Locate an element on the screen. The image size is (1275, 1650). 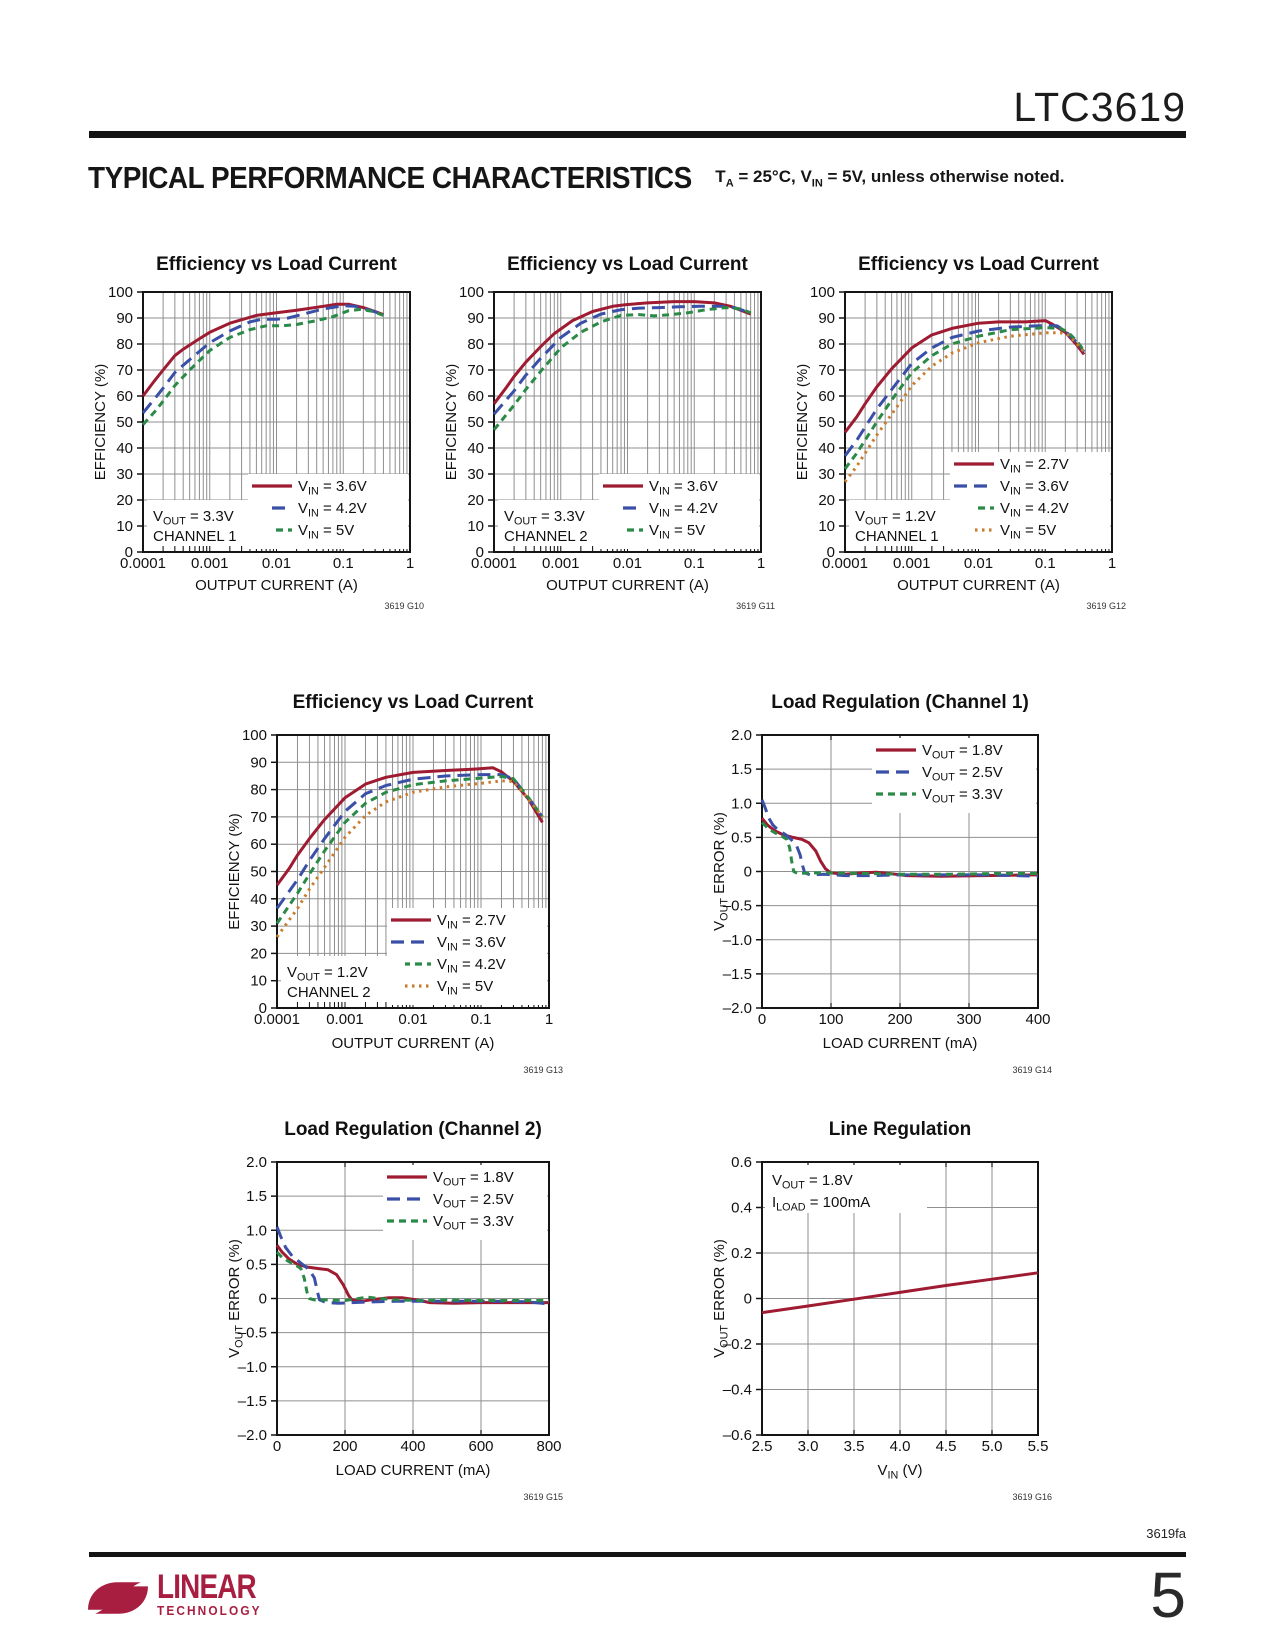
annotation-line: VOUT = 3.3V is located at coordinates (544, 517).